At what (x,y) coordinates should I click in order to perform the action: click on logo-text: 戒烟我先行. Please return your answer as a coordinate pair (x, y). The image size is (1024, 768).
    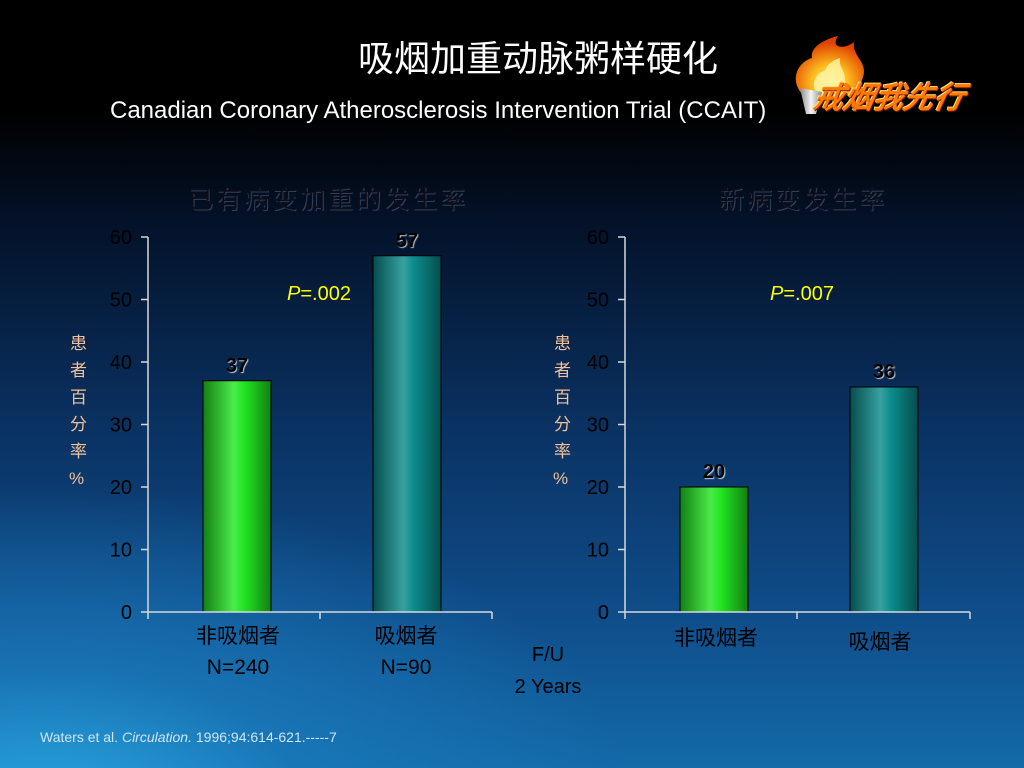
    Looking at the image, I should click on (889, 98).